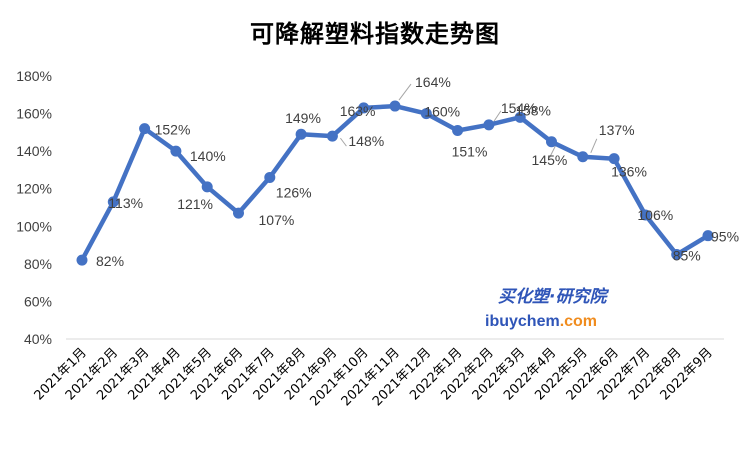  I want to click on watermark-name: 买化塑·研究院, so click(553, 297).